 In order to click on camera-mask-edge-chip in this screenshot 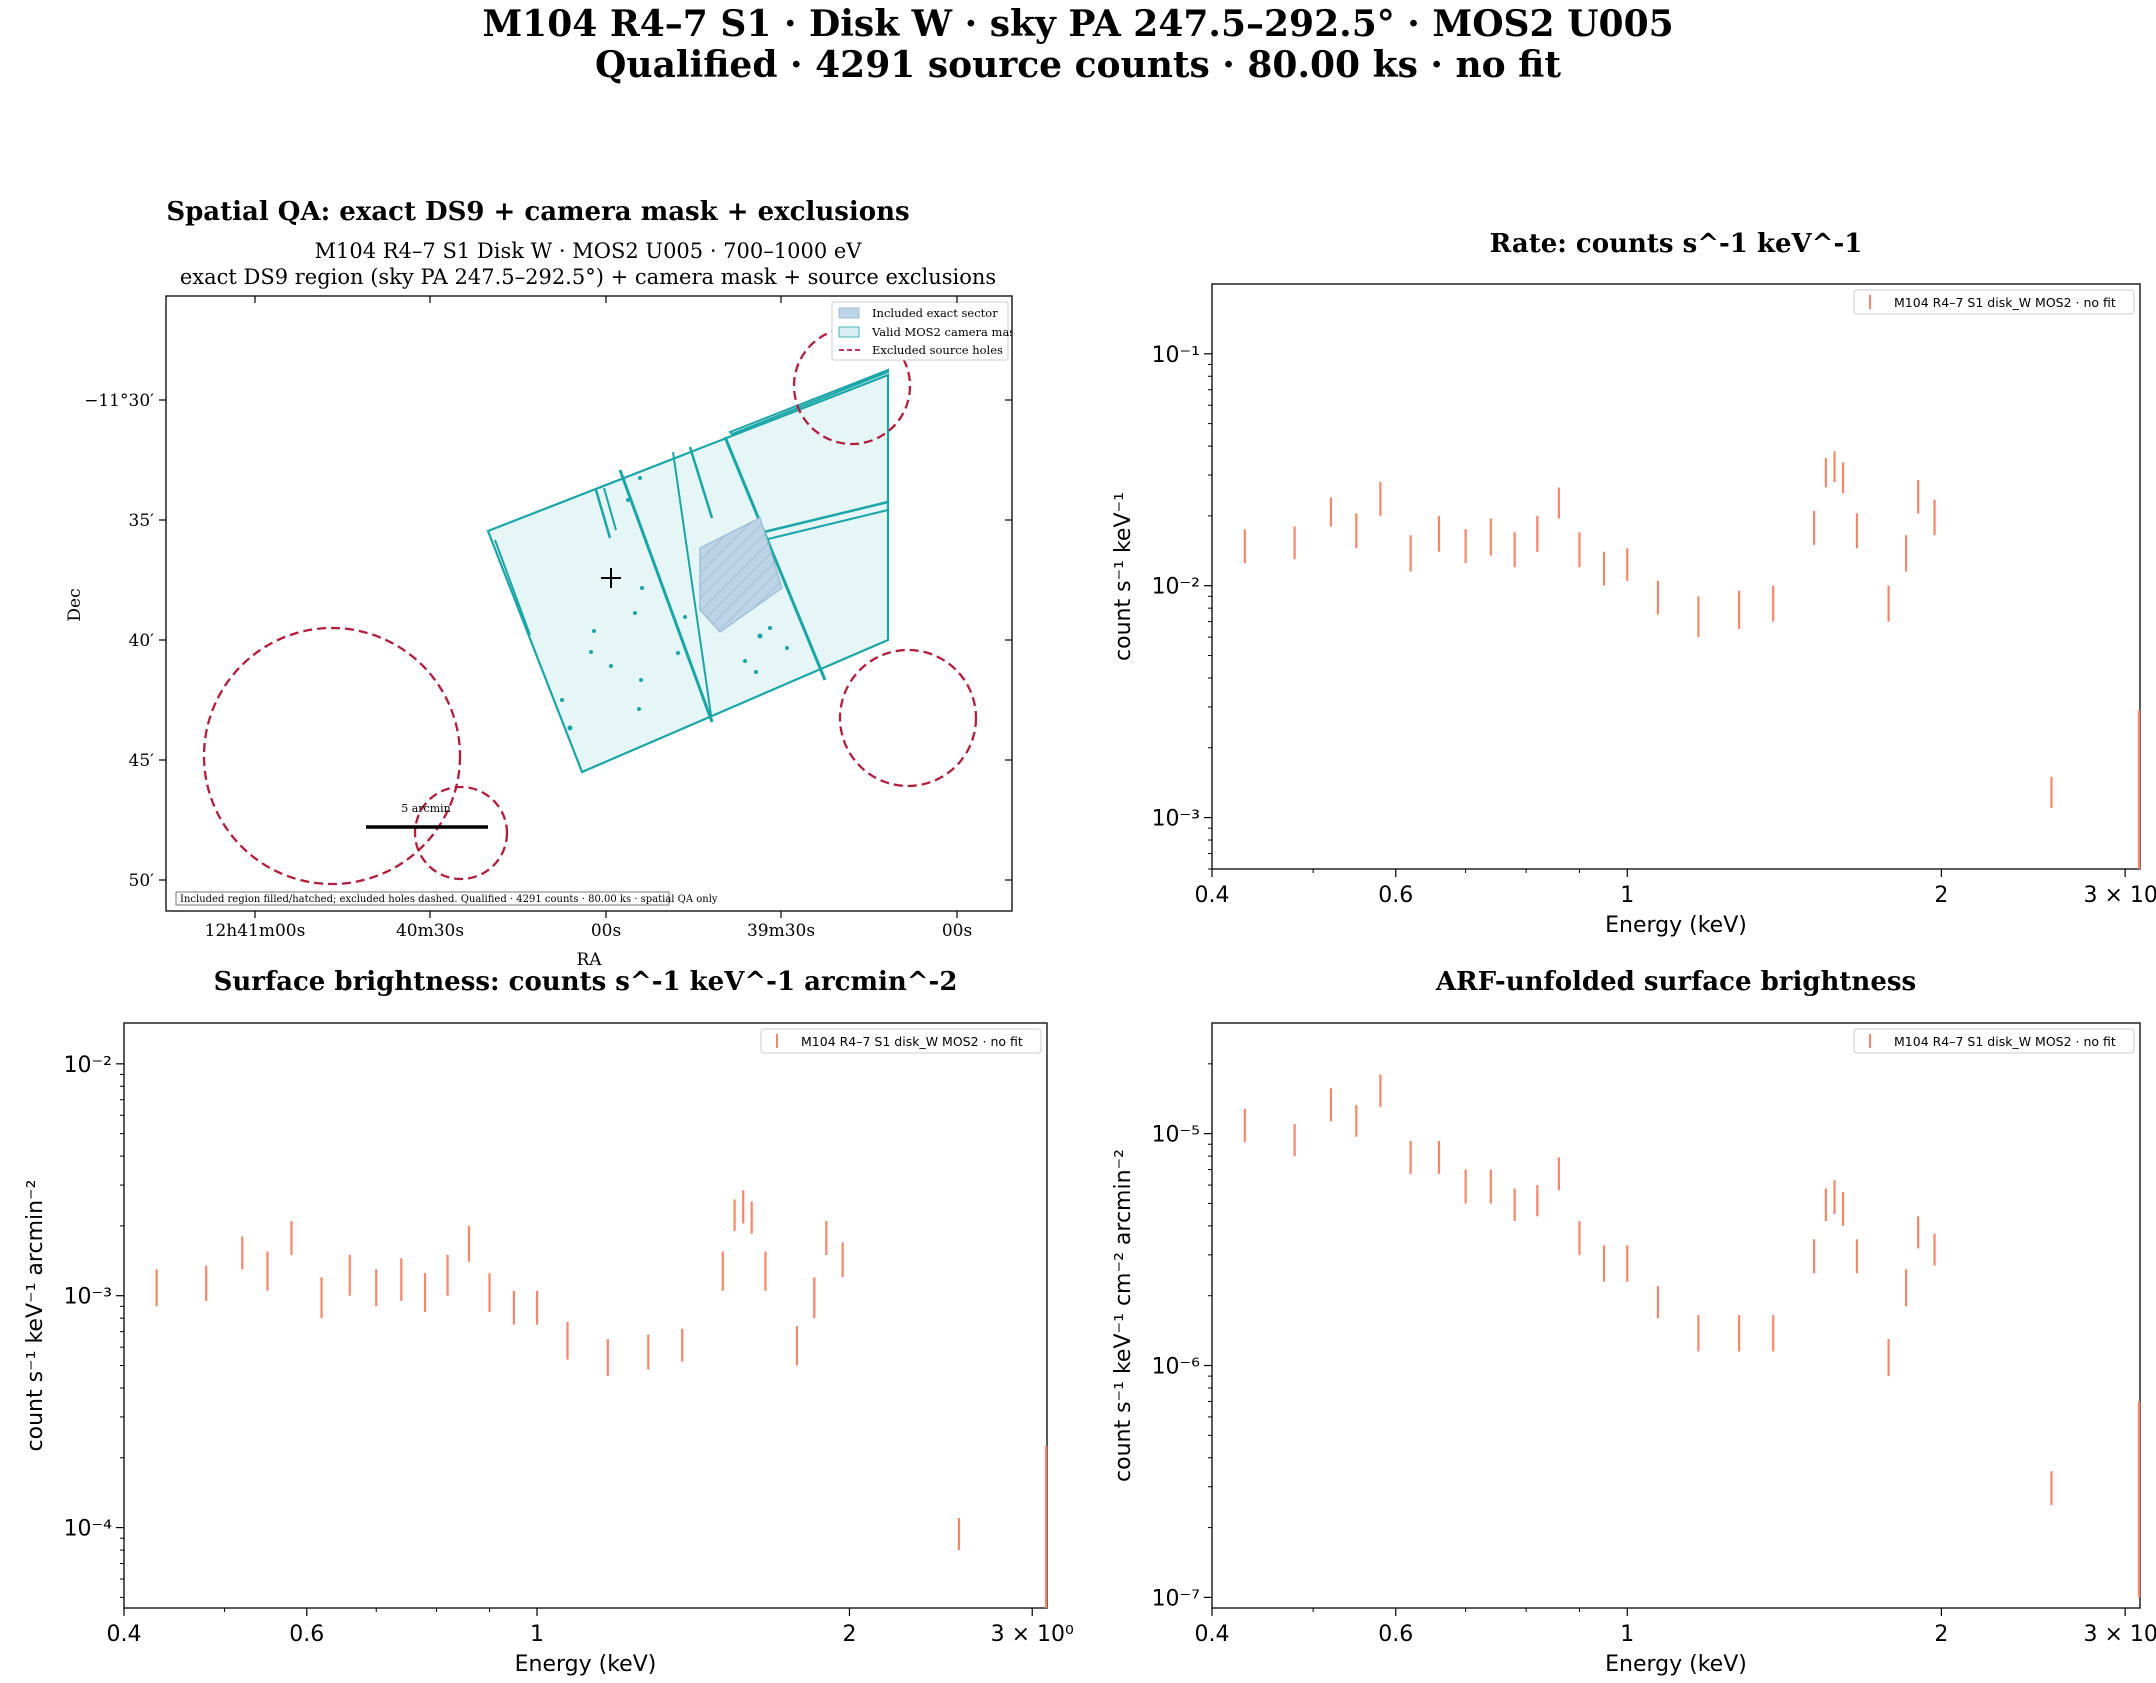, I will do `click(512, 587)`.